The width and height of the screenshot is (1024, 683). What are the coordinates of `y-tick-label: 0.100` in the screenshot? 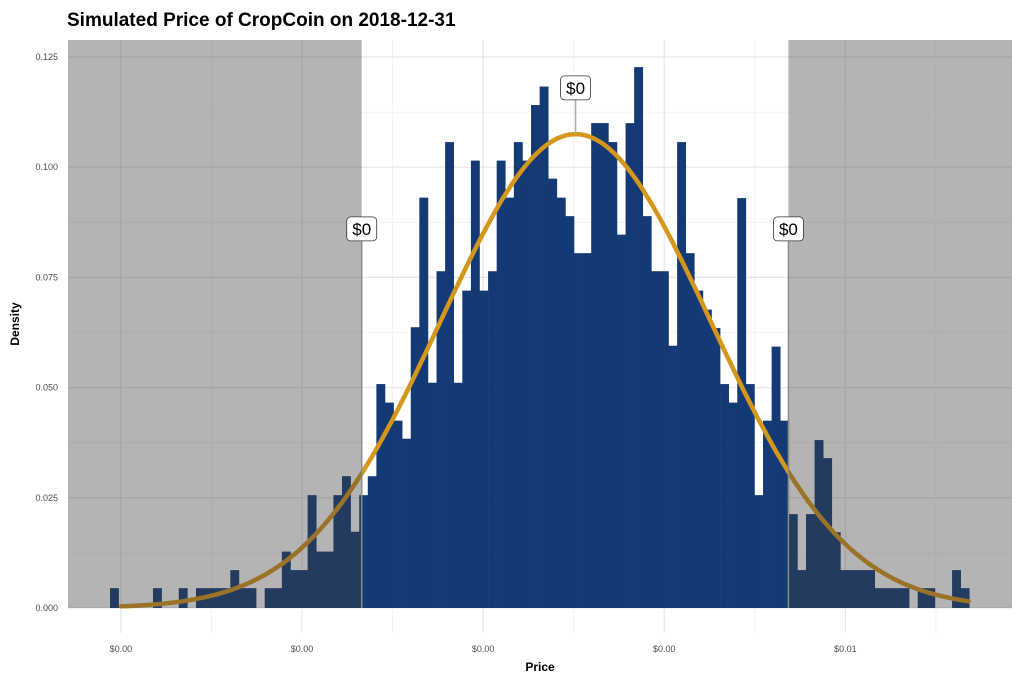 It's located at (46, 167).